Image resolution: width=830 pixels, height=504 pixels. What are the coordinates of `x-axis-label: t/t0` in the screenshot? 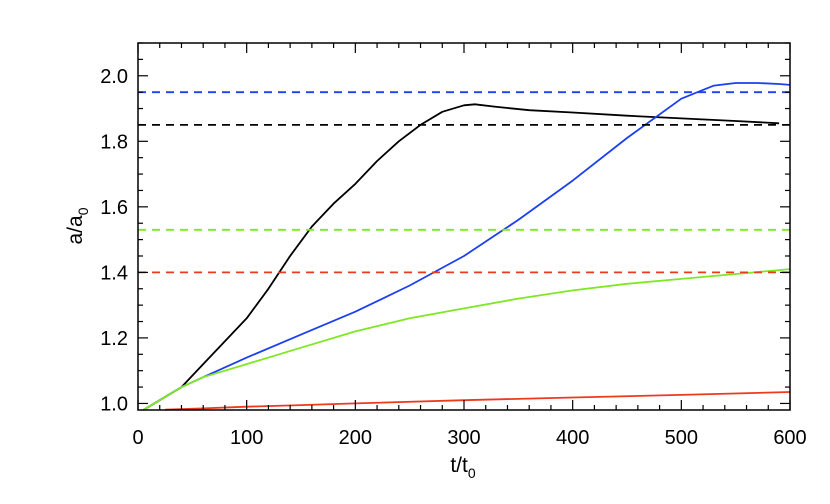 It's located at (463, 467).